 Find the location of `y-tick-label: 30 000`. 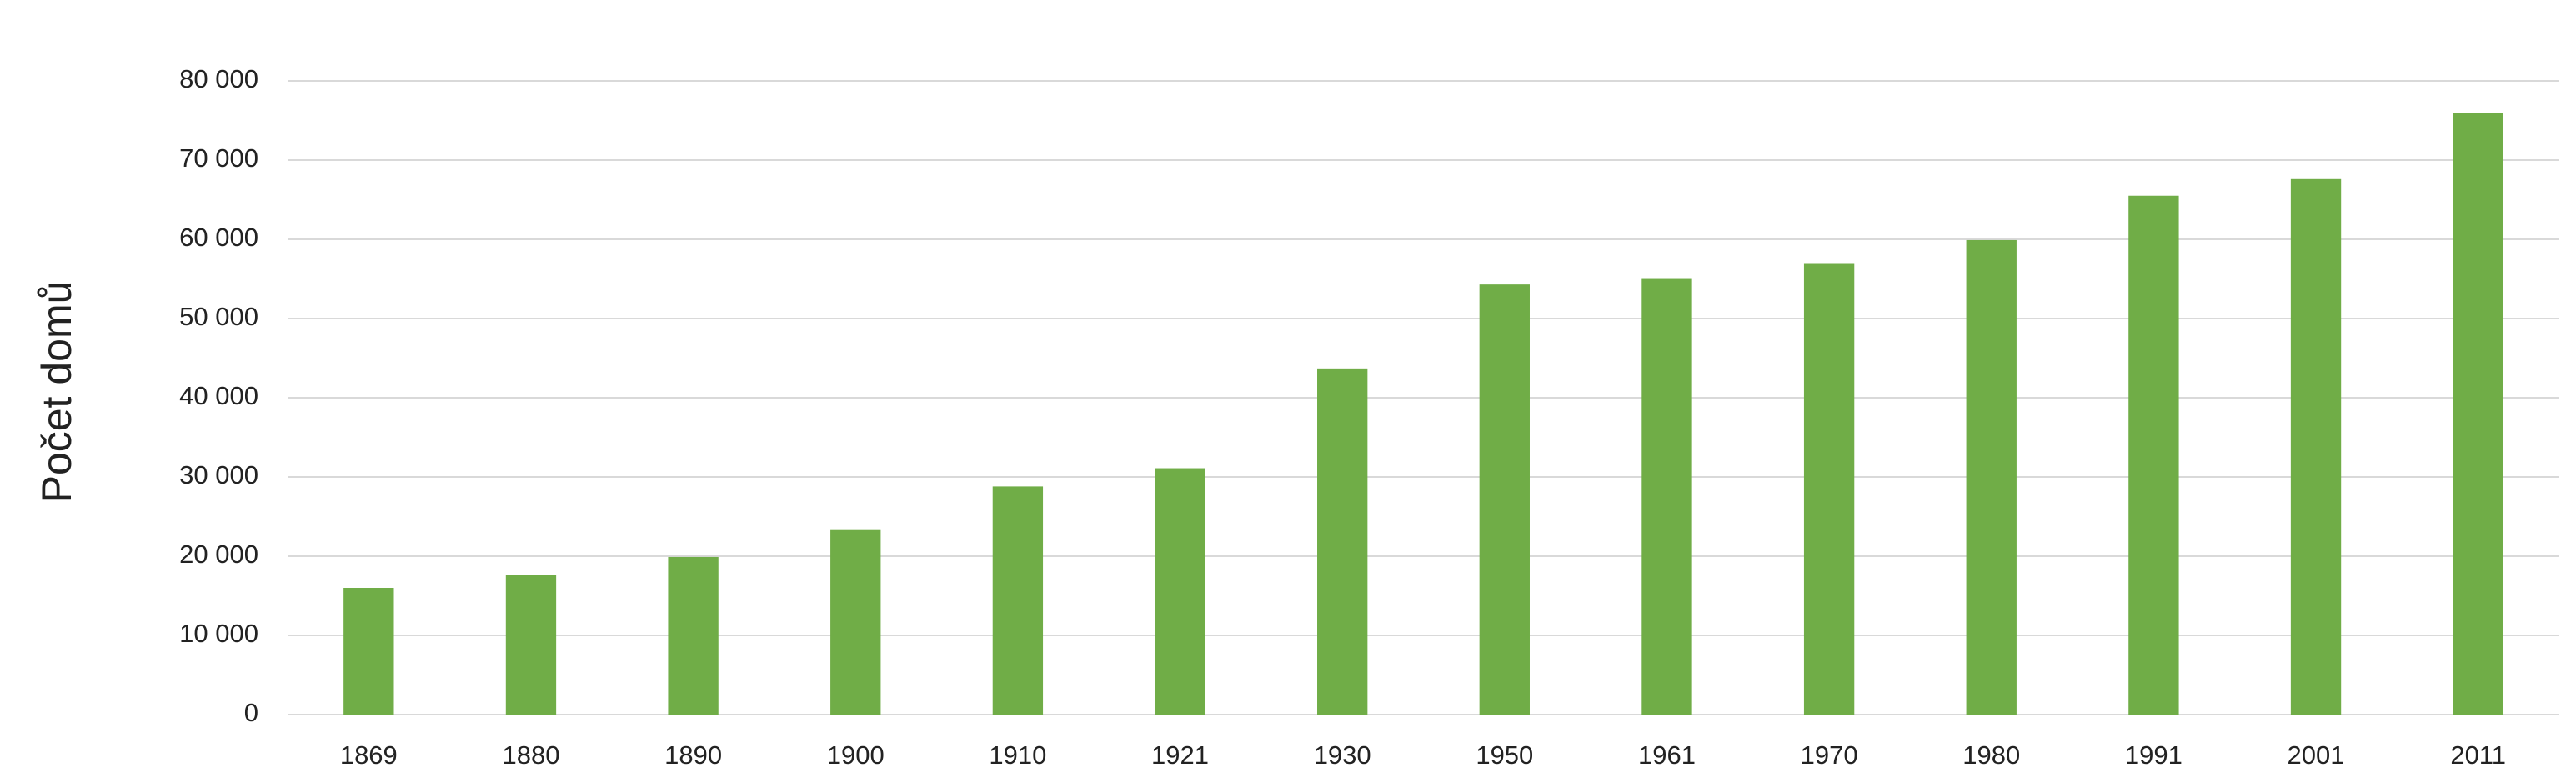

y-tick-label: 30 000 is located at coordinates (218, 474).